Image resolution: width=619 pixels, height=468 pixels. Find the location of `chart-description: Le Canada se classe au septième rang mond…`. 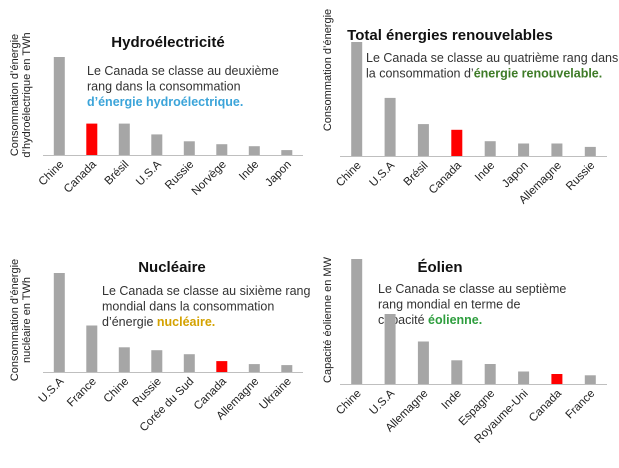

chart-description: Le Canada se classe au septième rang mond… is located at coordinates (472, 304).